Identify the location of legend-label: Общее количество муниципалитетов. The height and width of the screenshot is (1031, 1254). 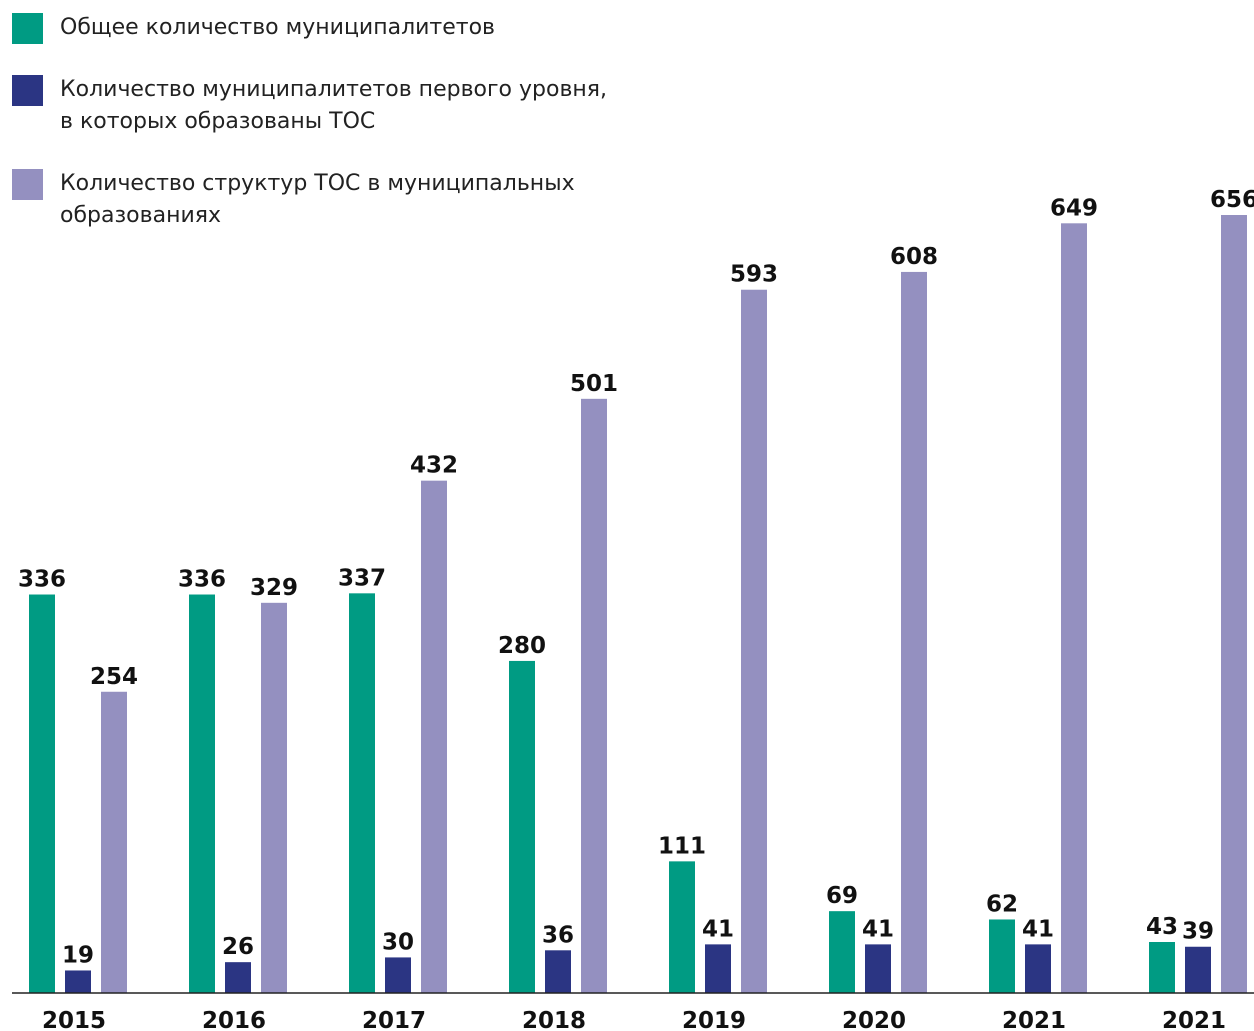
(278, 27).